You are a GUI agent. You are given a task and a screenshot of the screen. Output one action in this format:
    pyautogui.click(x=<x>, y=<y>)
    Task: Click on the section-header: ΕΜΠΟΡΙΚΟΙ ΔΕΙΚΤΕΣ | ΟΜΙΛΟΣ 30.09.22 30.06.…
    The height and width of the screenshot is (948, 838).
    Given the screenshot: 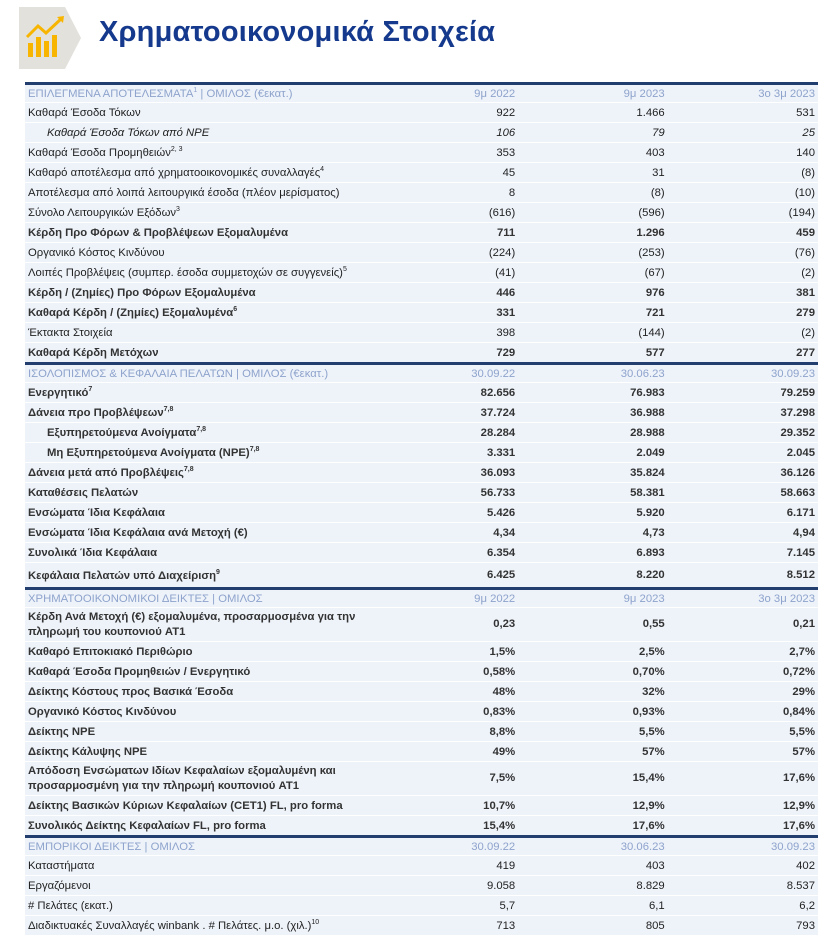 What is the action you would take?
    pyautogui.click(x=421, y=845)
    